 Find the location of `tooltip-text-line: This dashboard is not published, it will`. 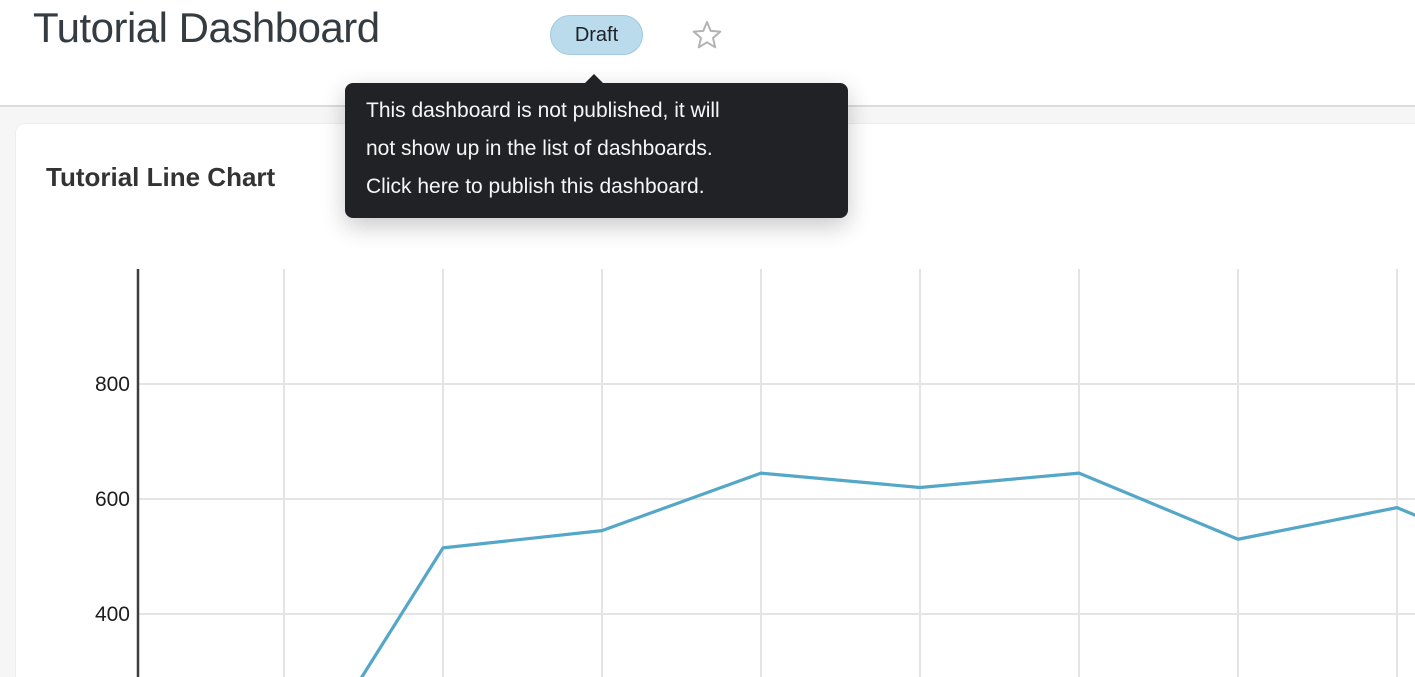

tooltip-text-line: This dashboard is not published, it will is located at coordinates (543, 110).